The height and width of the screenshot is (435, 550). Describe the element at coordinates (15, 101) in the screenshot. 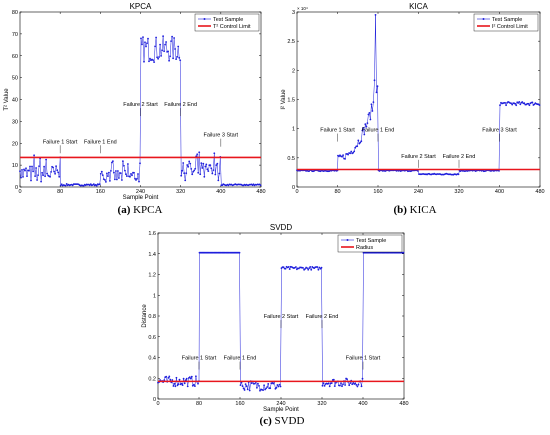

I see `y-tick-label: 40` at that location.